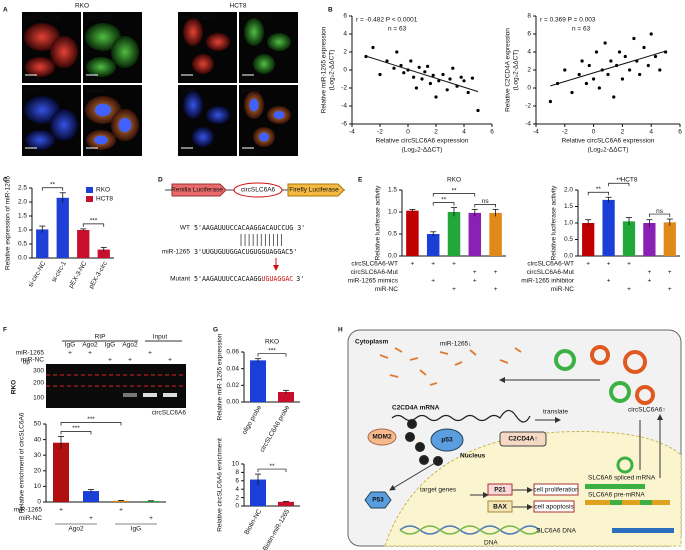 The height and width of the screenshot is (550, 685). What do you see at coordinates (352, 132) in the screenshot?
I see `x-tick-label: -4` at bounding box center [352, 132].